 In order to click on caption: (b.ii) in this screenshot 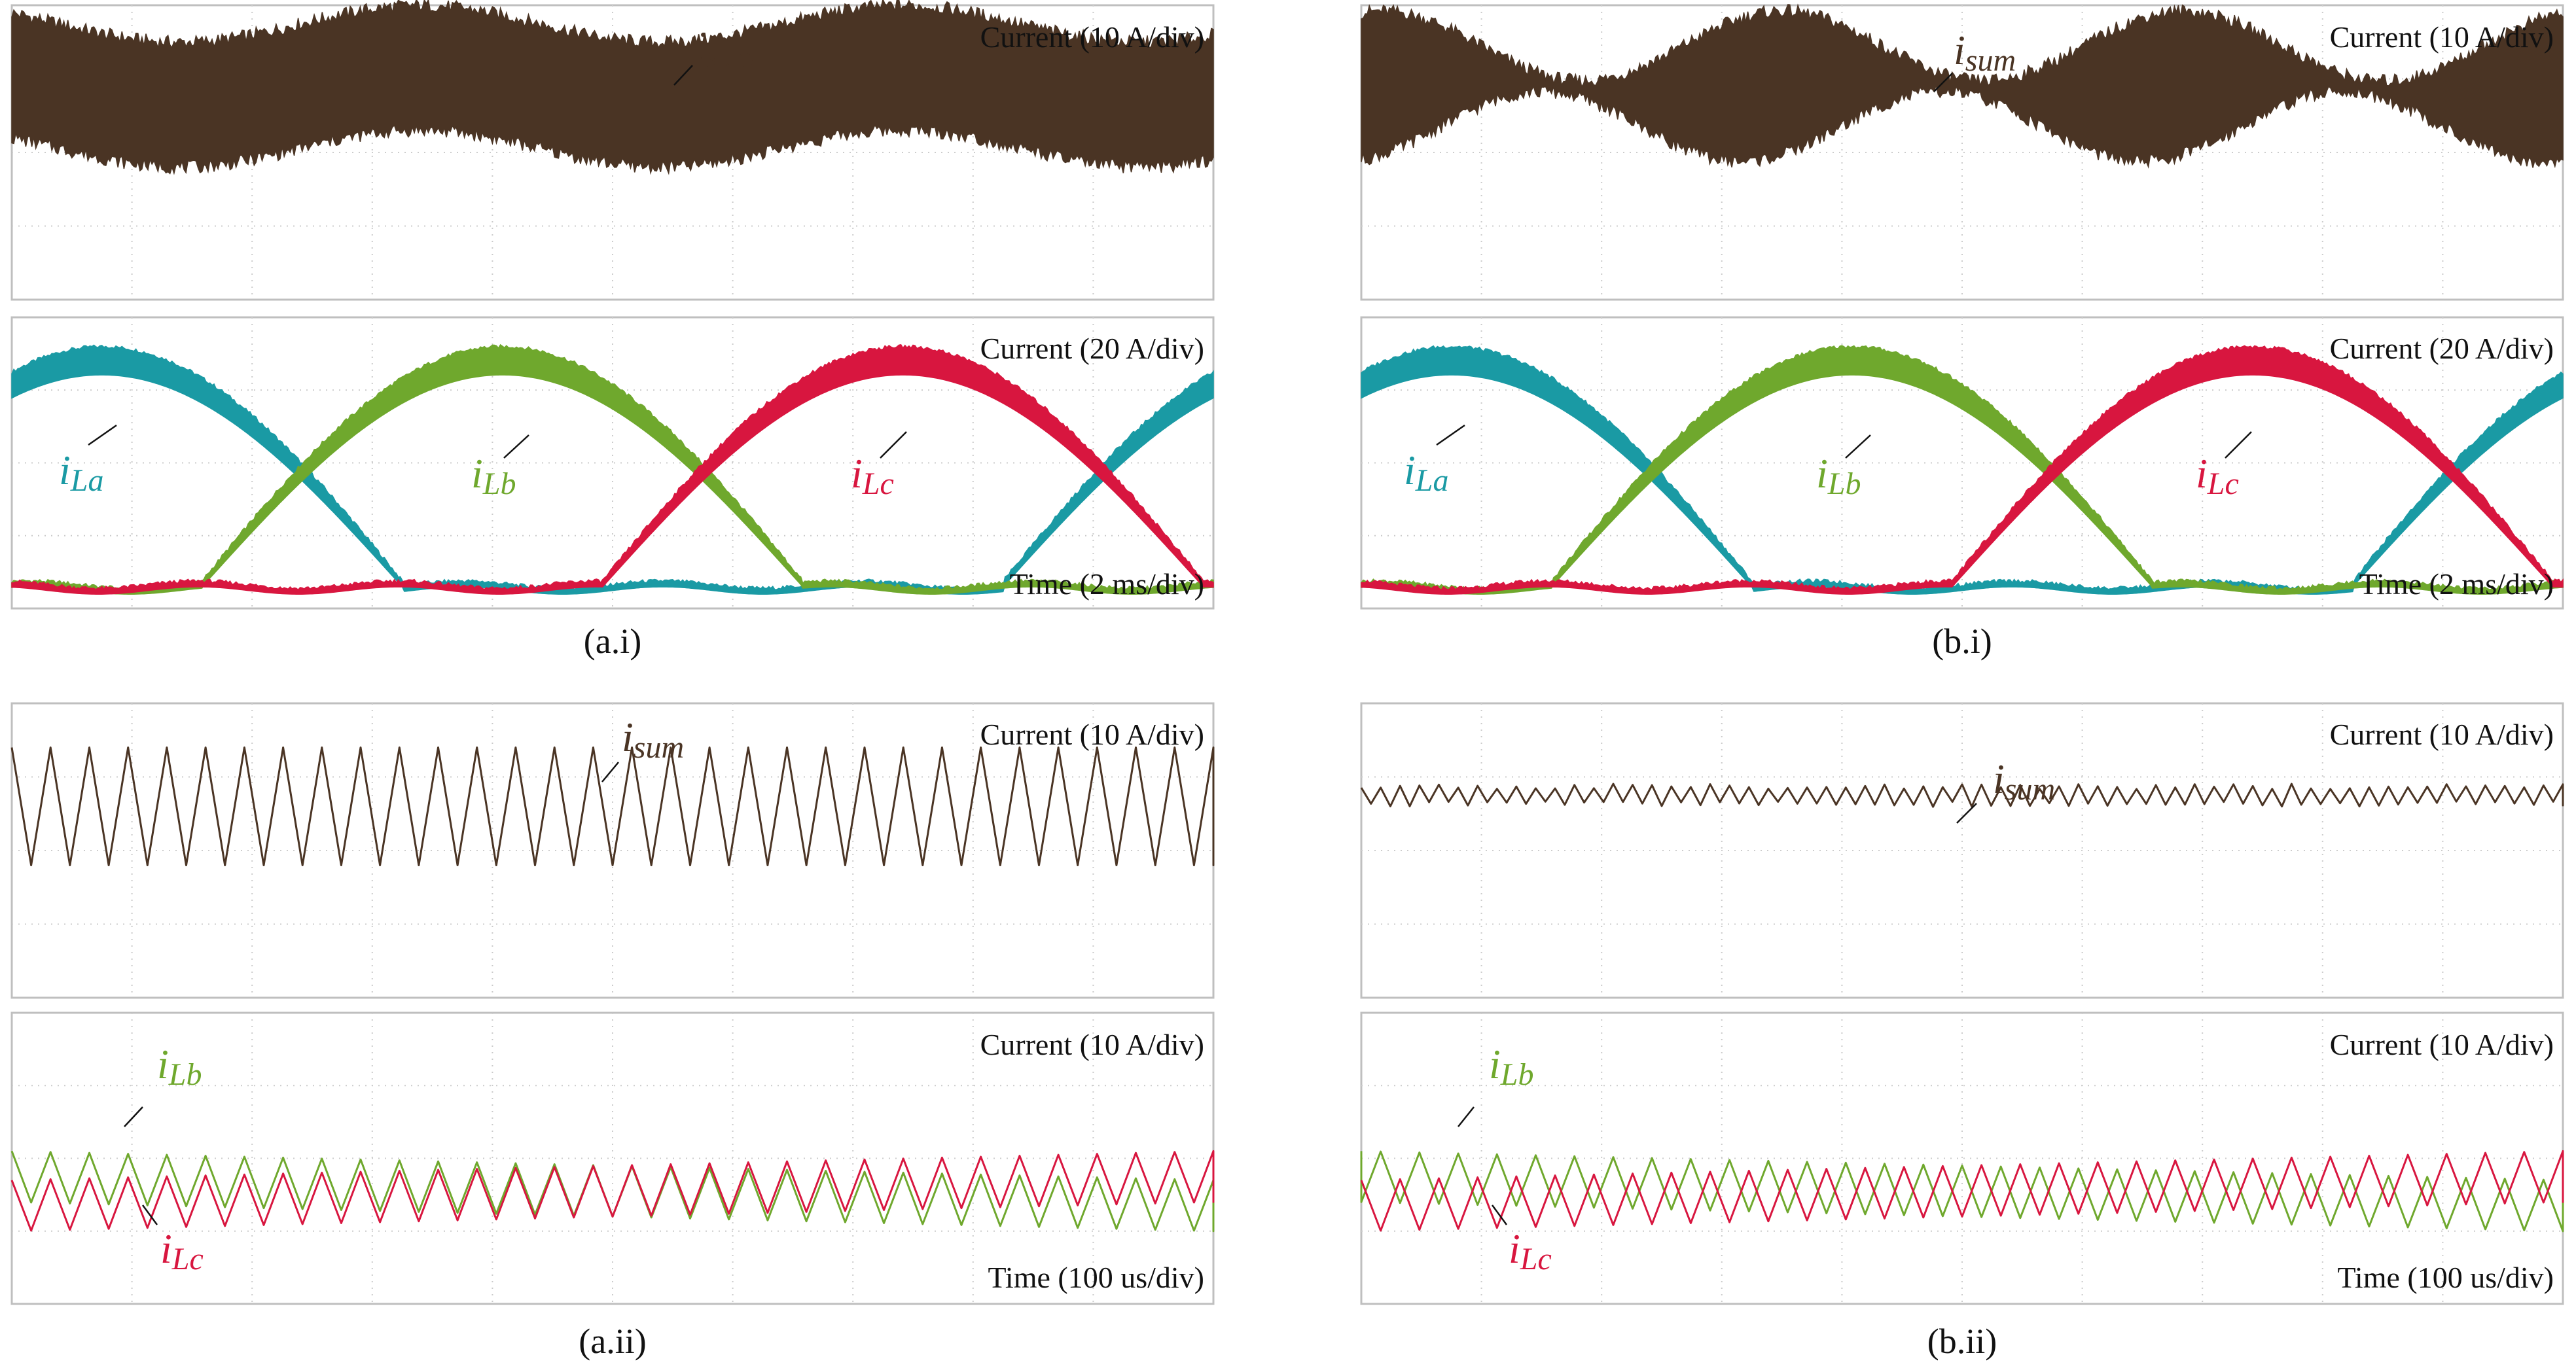, I will do `click(1962, 1341)`.